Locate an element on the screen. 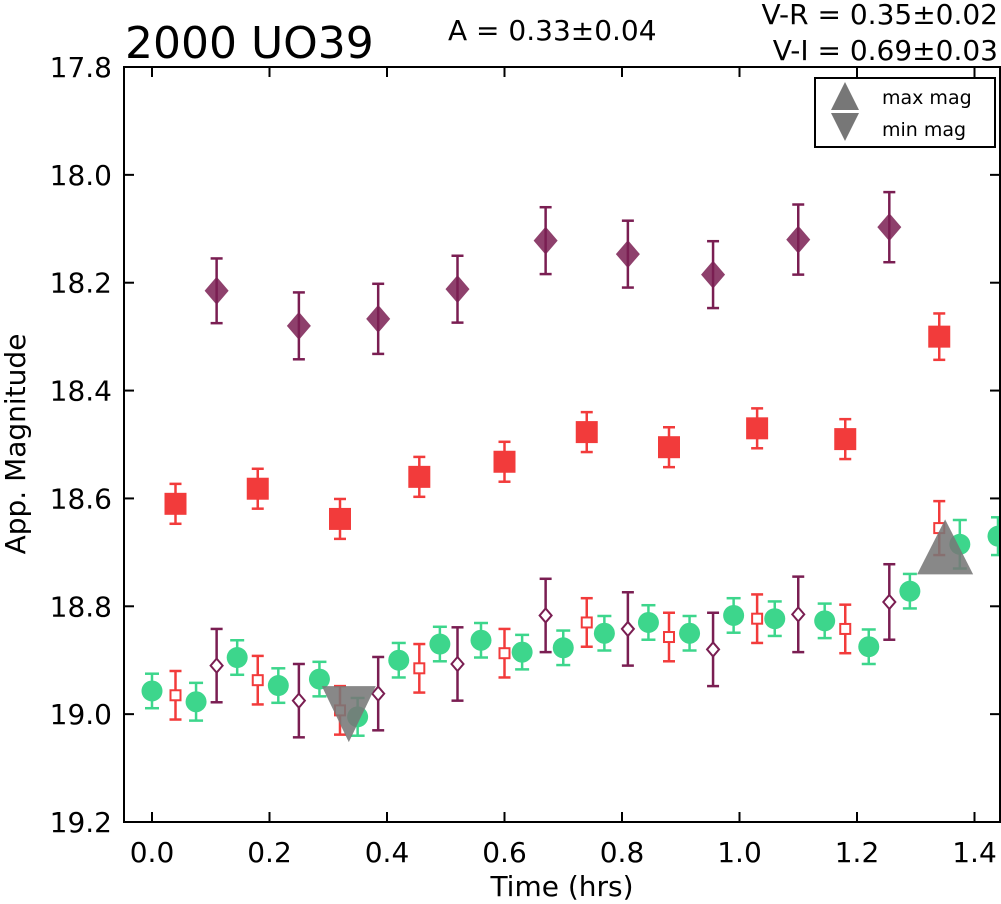  y-axis-label: App. Magnitude is located at coordinates (16, 444).